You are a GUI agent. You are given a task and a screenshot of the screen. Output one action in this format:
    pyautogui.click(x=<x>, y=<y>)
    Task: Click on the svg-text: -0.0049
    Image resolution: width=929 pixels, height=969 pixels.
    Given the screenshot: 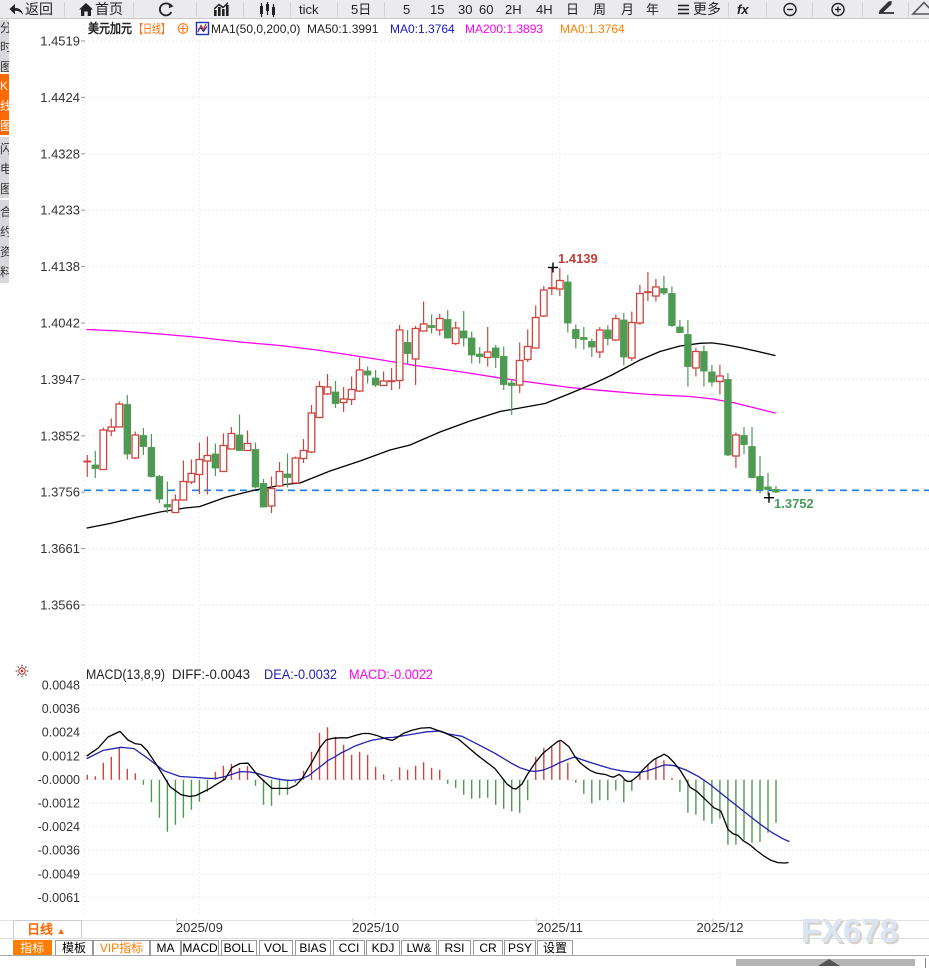 What is the action you would take?
    pyautogui.click(x=59, y=874)
    